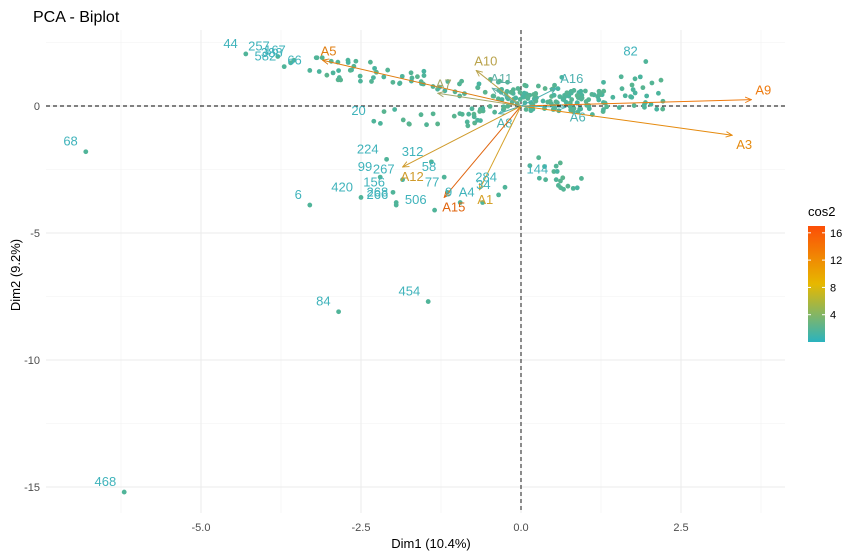 The width and height of the screenshot is (867, 558). I want to click on vector-label-A1: A1, so click(485, 199).